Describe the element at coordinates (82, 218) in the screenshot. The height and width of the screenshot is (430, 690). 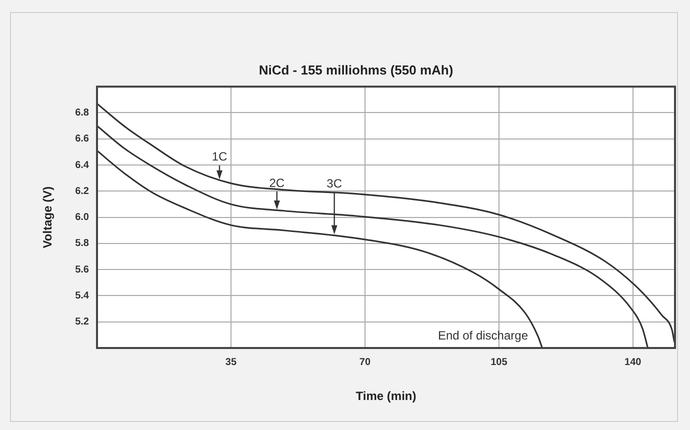
I see `y-tick-label: 6.0` at that location.